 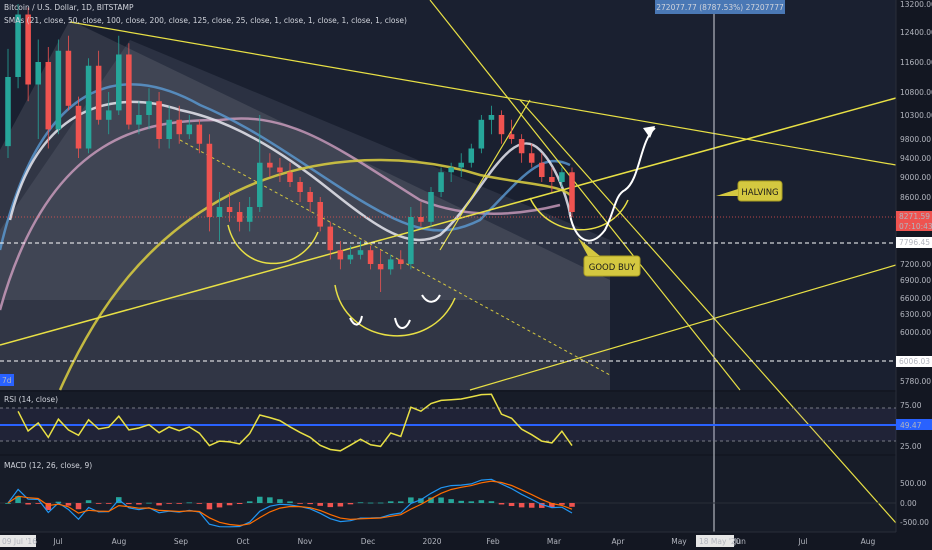 I want to click on price-tick: 10800.00, so click(x=916, y=92).